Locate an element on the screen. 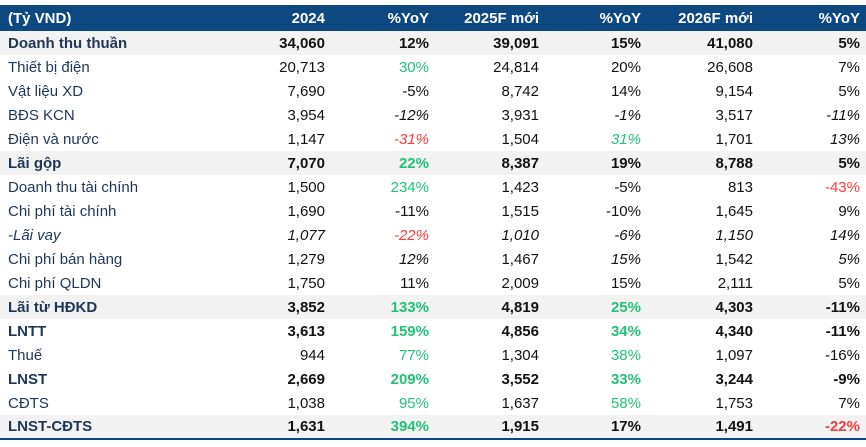  yoy-cell: 159% is located at coordinates (409, 331).